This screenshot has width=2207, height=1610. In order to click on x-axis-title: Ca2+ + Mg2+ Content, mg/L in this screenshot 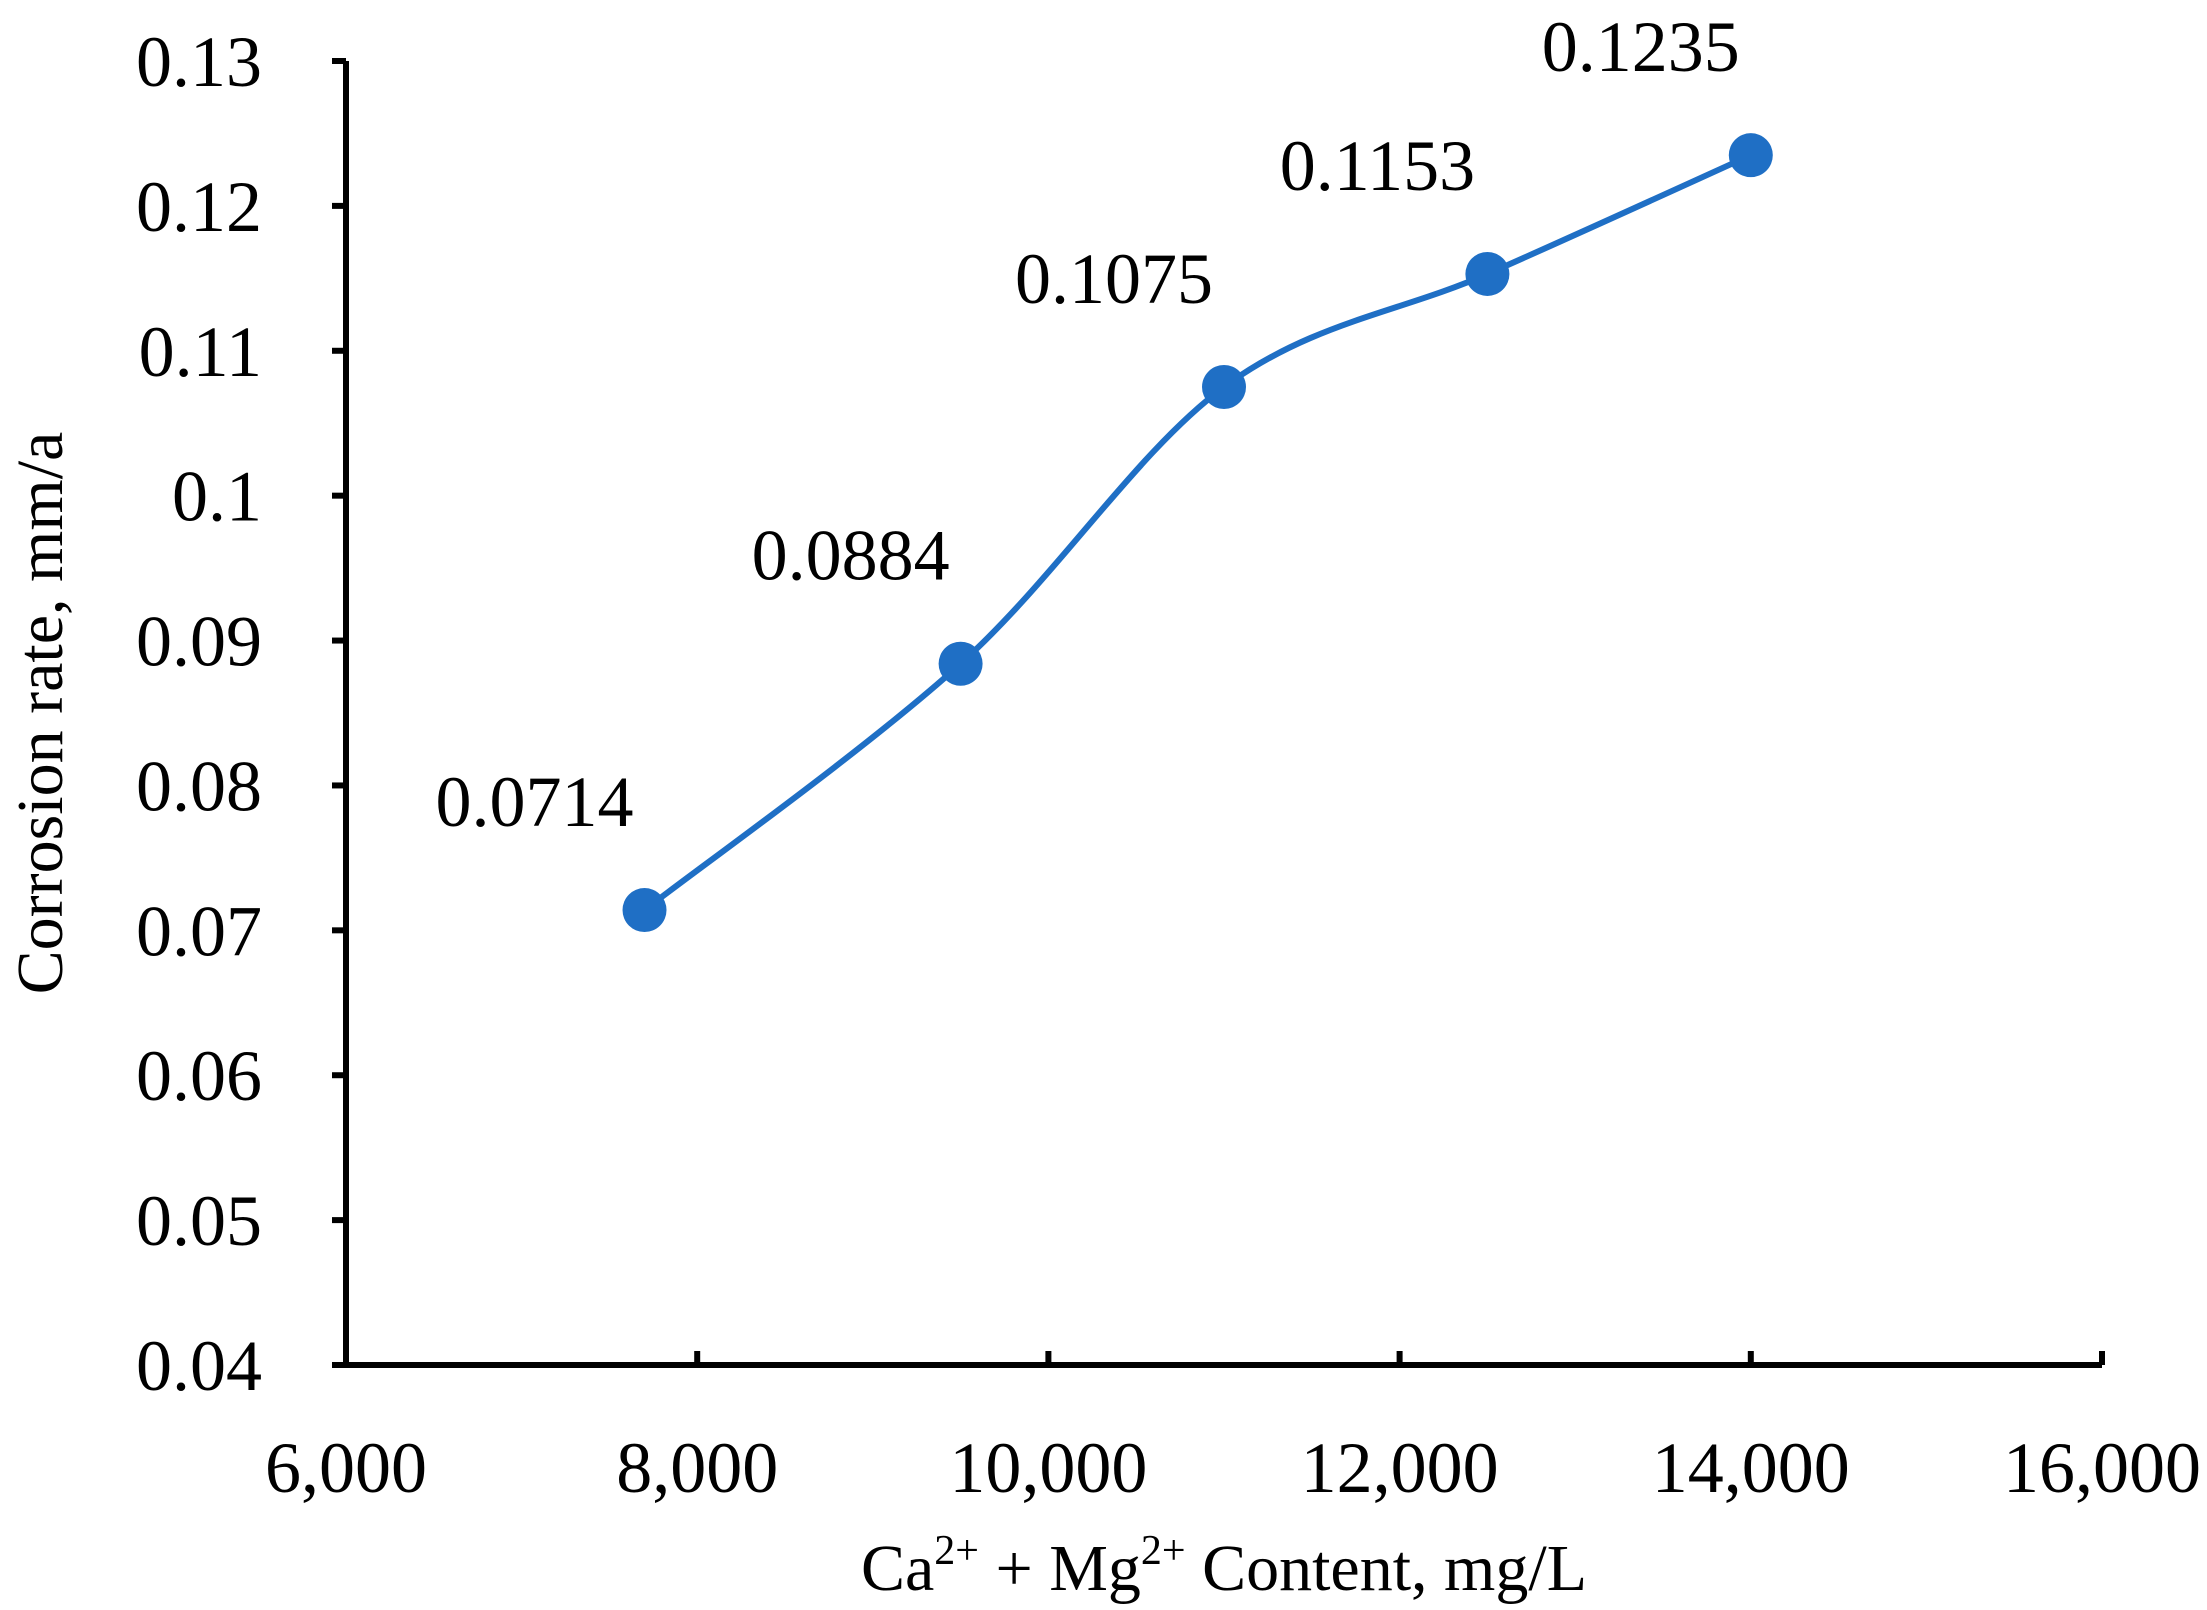, I will do `click(1224, 1566)`.